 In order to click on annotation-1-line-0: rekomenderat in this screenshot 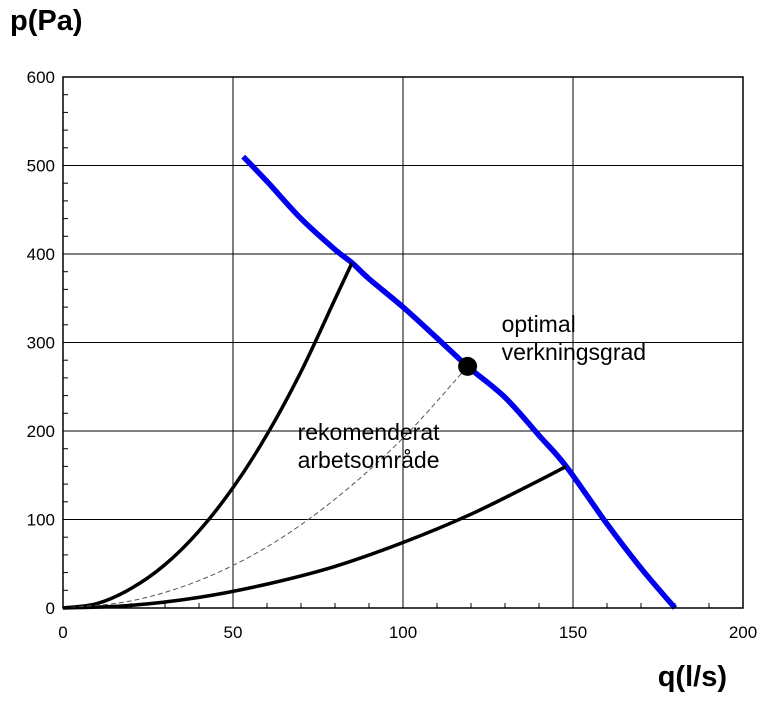, I will do `click(369, 432)`.